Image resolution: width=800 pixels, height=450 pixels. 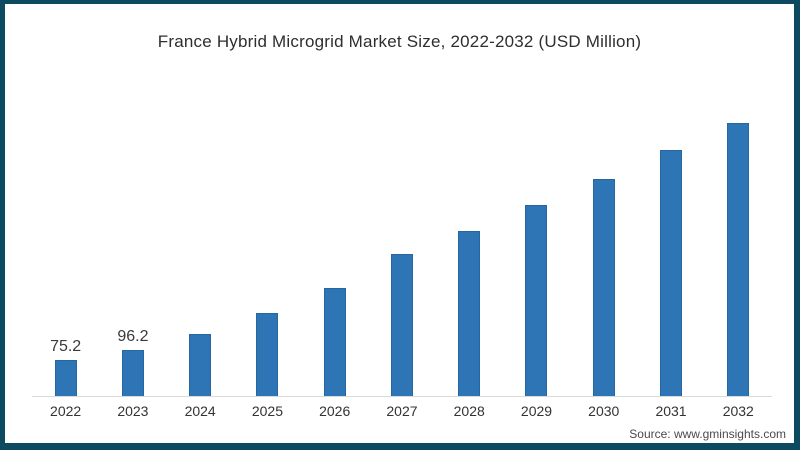 I want to click on x-axis-tick-label-2024: 2024, so click(x=200, y=411).